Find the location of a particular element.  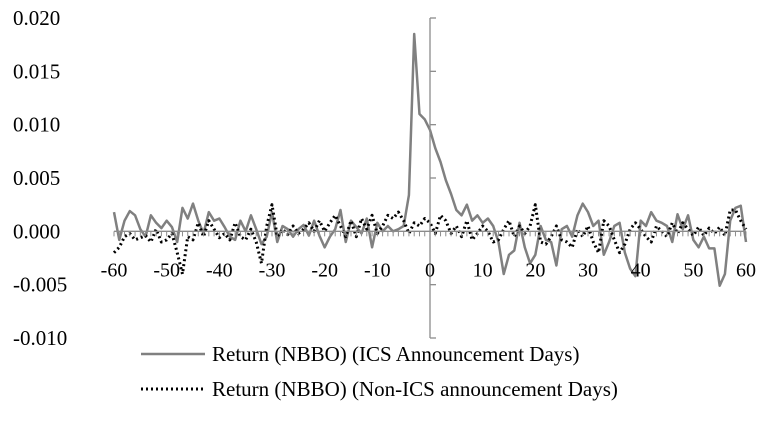

y-tick-label: 0.020 is located at coordinates (36, 18).